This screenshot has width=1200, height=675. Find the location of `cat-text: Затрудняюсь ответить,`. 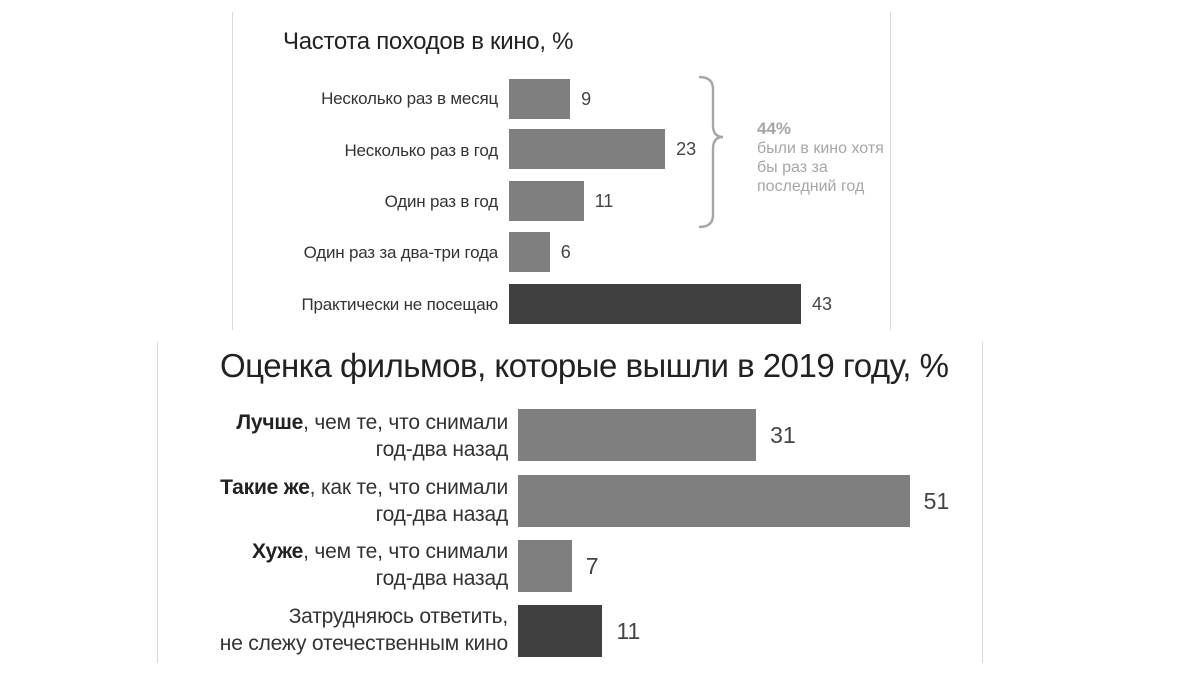

cat-text: Затрудняюсь ответить, is located at coordinates (398, 616).